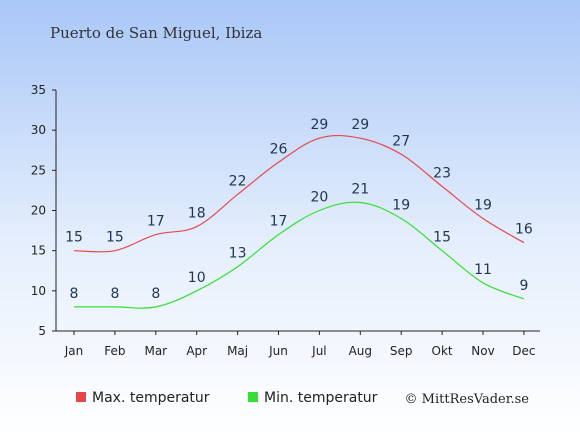 This screenshot has width=580, height=435. I want to click on data-label-max: 22, so click(238, 181).